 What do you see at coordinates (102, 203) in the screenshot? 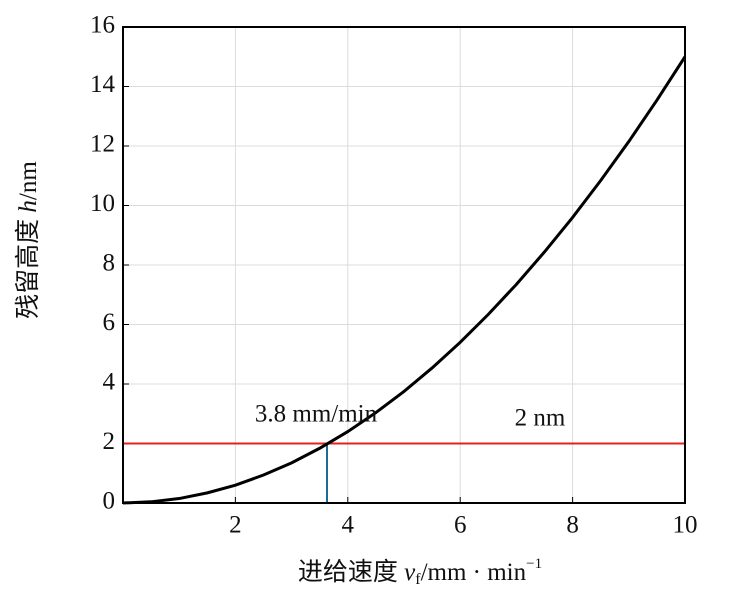
I see `y-tick-label: 10` at bounding box center [102, 203].